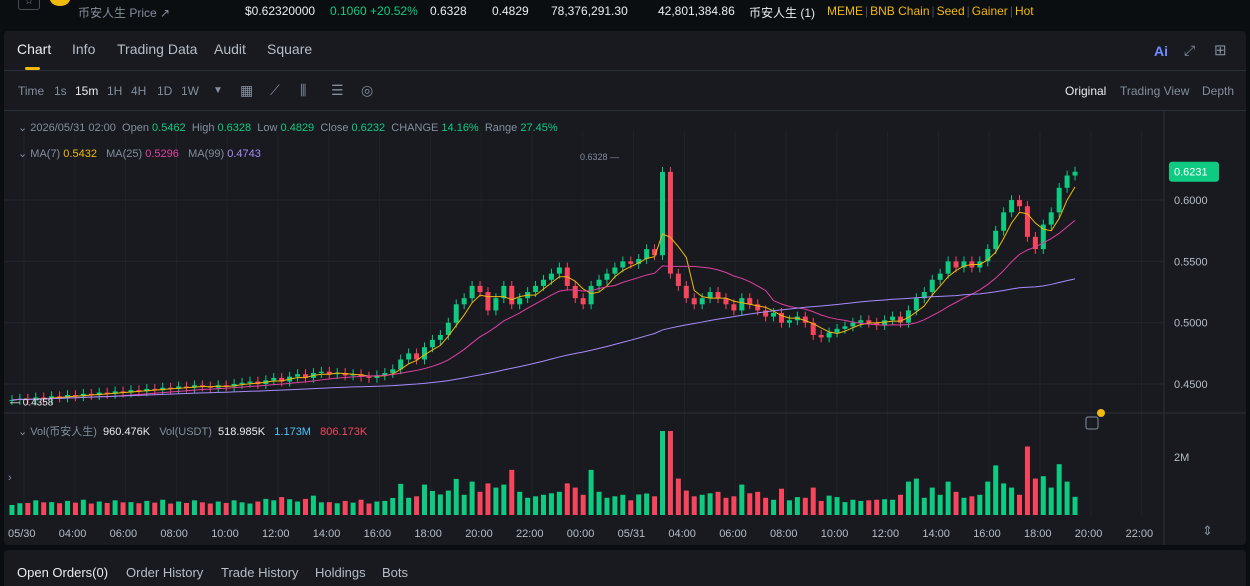 Image resolution: width=1250 pixels, height=586 pixels. What do you see at coordinates (1190, 50) in the screenshot?
I see `expand-icon: ⤢` at bounding box center [1190, 50].